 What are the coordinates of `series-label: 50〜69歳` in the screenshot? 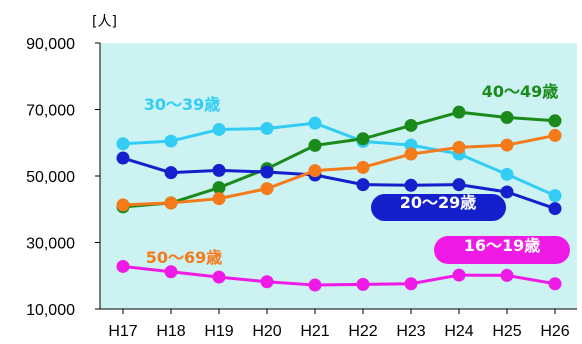 It's located at (184, 257).